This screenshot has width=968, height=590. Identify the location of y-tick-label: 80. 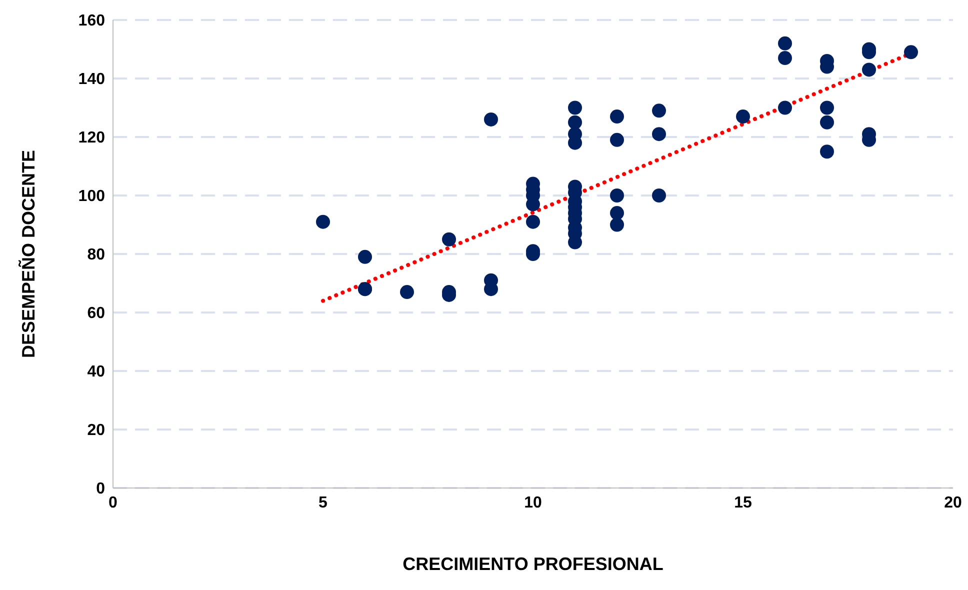
(96, 255).